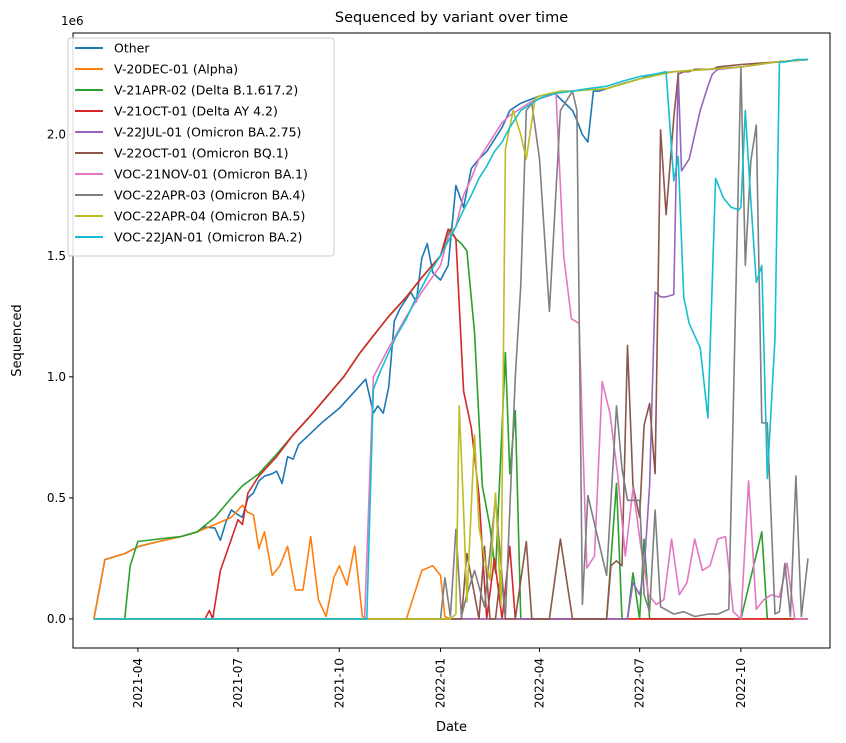 The width and height of the screenshot is (846, 743). I want to click on y-tick-label-1: 0.5, so click(56, 498).